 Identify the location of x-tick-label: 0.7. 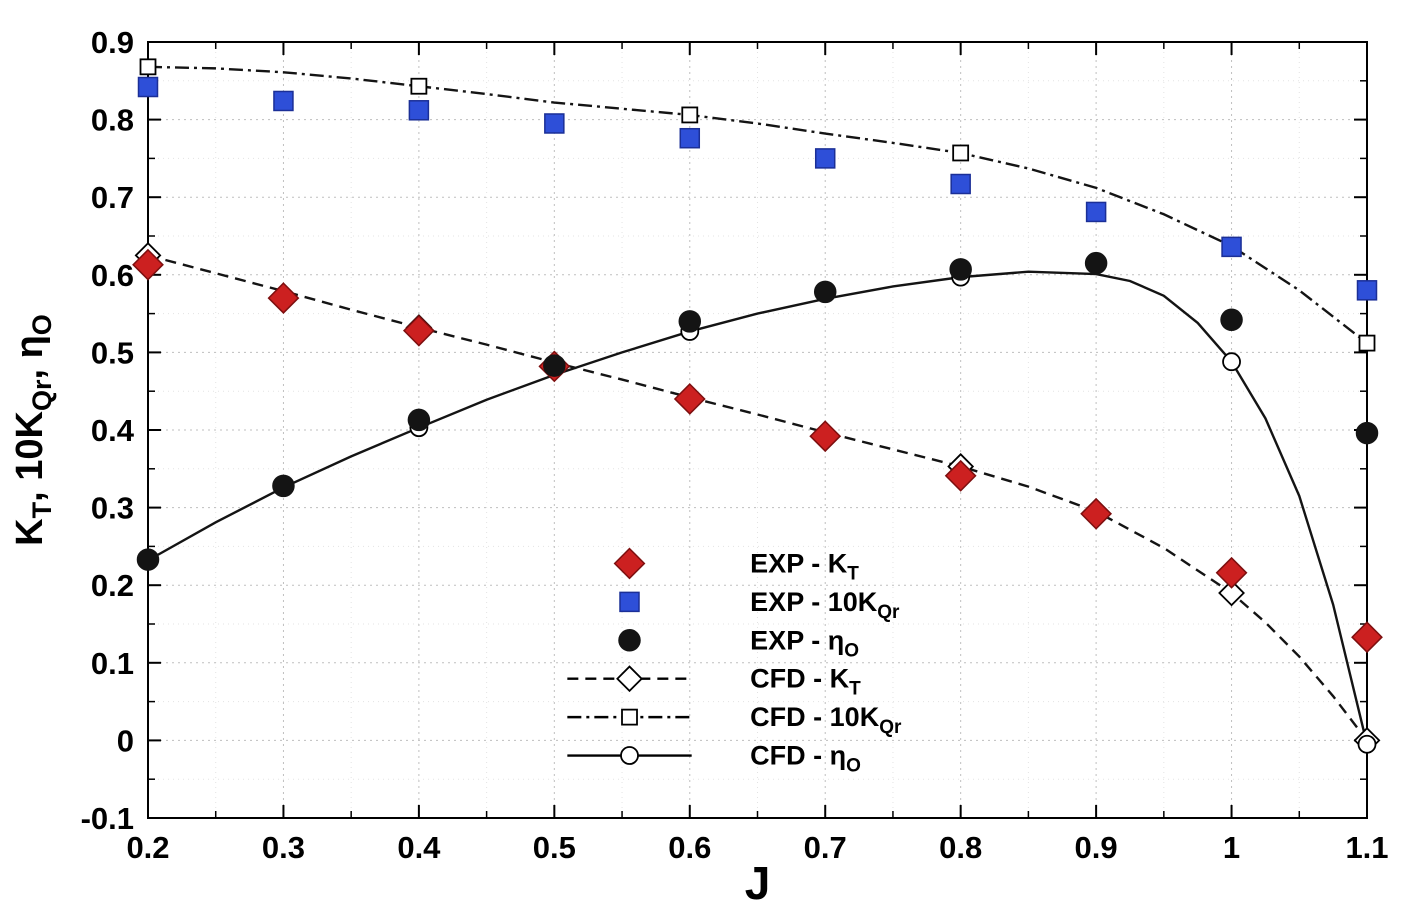
(825, 847).